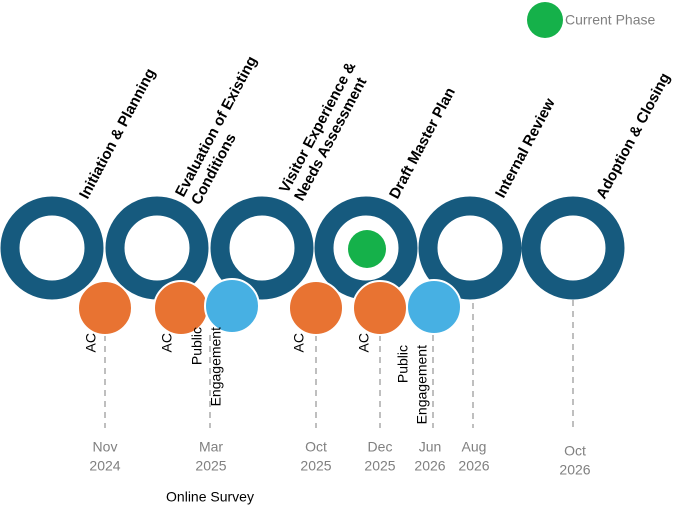 The image size is (700, 519). I want to click on legend-marker, so click(545, 20).